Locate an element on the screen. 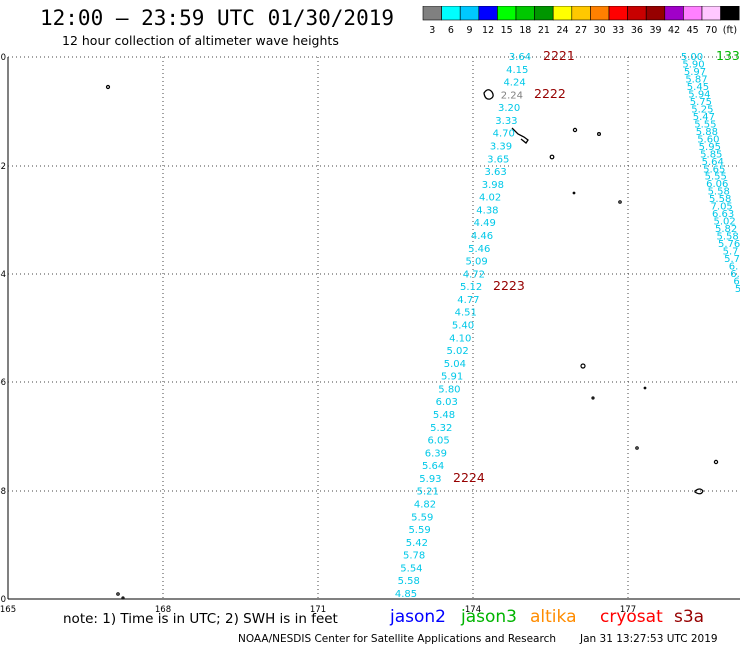  wave-height-value: 5.00 is located at coordinates (692, 57).